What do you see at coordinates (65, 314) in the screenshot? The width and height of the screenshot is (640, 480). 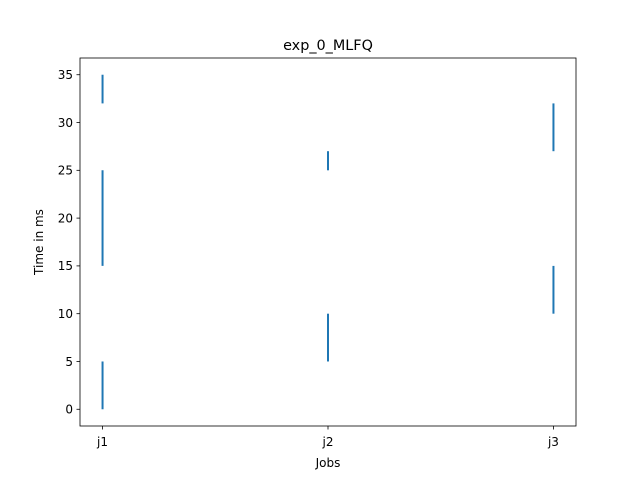 I see `y-tick-label: 10` at bounding box center [65, 314].